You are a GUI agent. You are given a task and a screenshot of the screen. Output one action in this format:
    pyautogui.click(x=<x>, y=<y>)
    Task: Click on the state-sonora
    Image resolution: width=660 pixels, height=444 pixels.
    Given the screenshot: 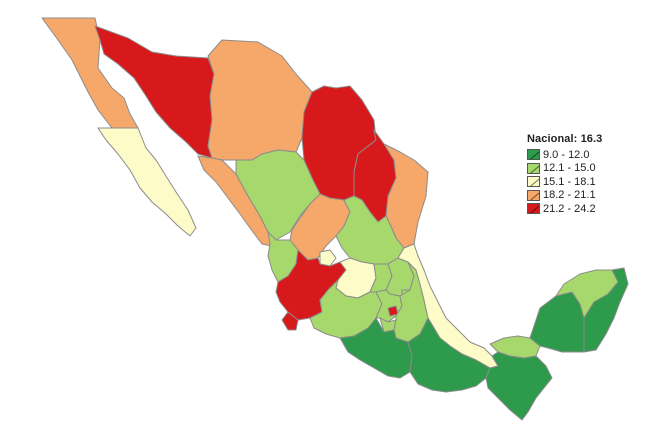 What is the action you would take?
    pyautogui.click(x=154, y=92)
    